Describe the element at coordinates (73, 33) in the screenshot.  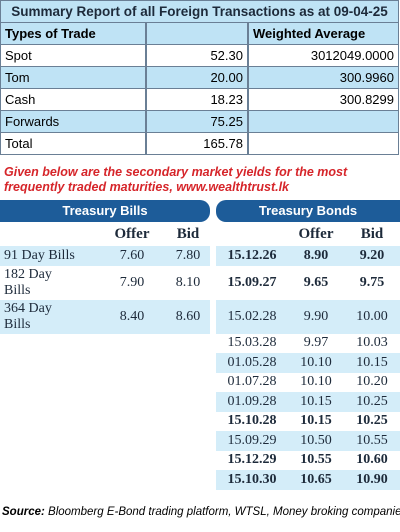
I see `header-cell: Types of Trade` at that location.